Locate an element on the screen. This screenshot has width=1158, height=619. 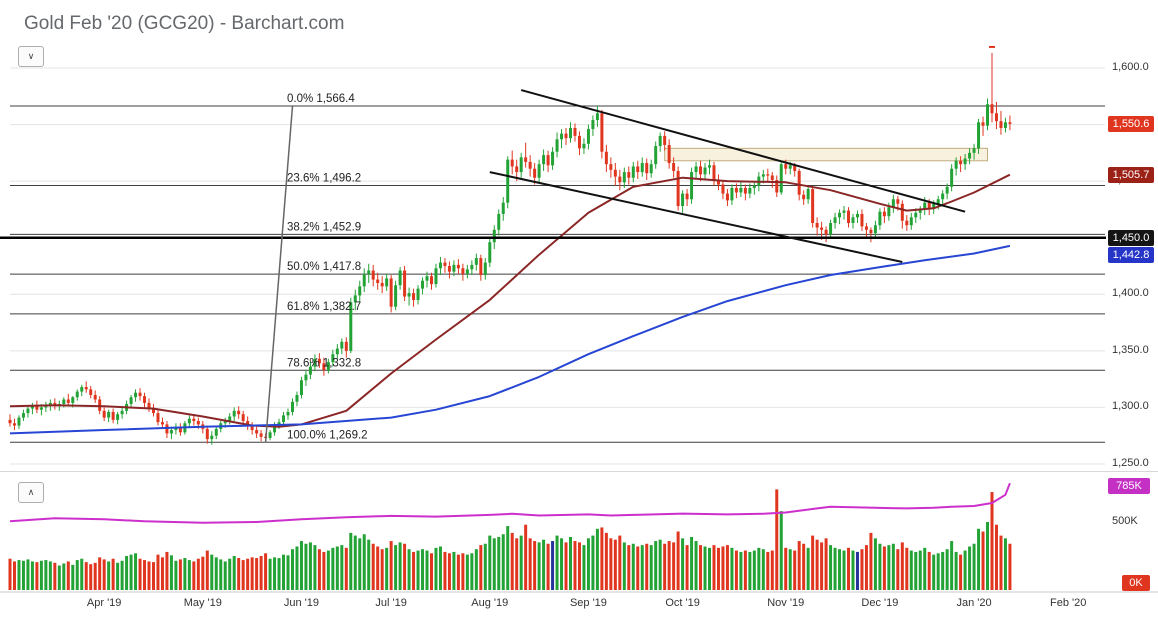
month-tick-label: Jun '19 is located at coordinates (301, 603).